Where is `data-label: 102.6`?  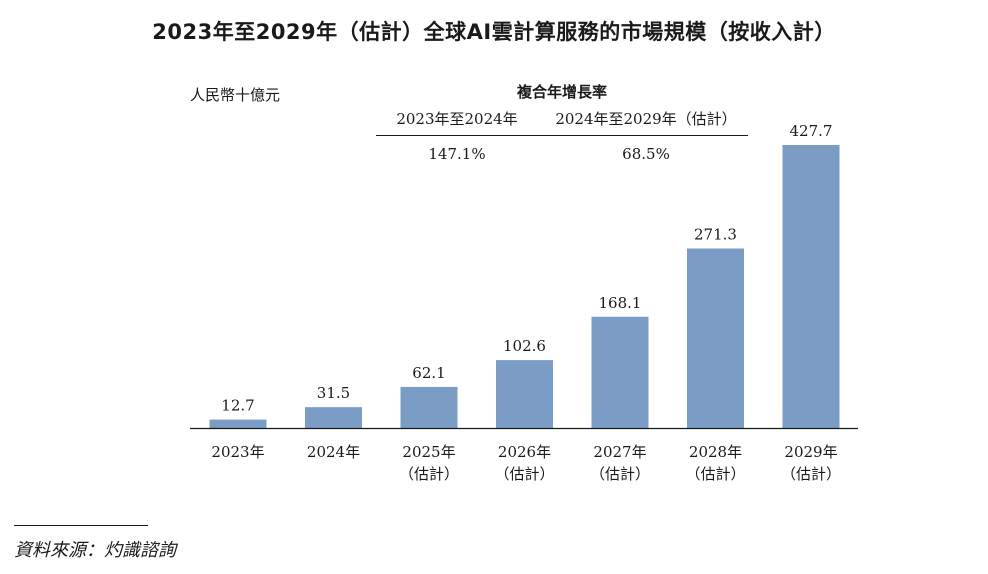
data-label: 102.6 is located at coordinates (524, 346).